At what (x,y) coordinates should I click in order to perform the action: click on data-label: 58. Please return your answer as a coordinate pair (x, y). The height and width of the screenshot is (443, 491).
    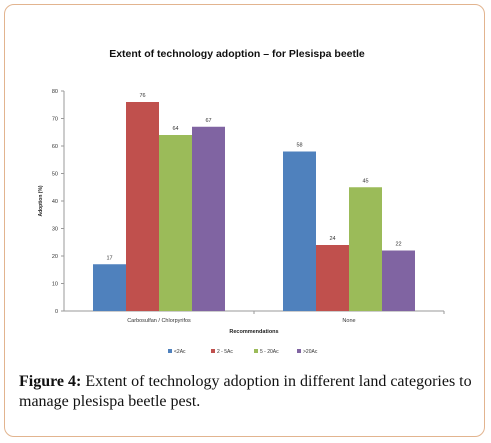
    Looking at the image, I should click on (299, 146).